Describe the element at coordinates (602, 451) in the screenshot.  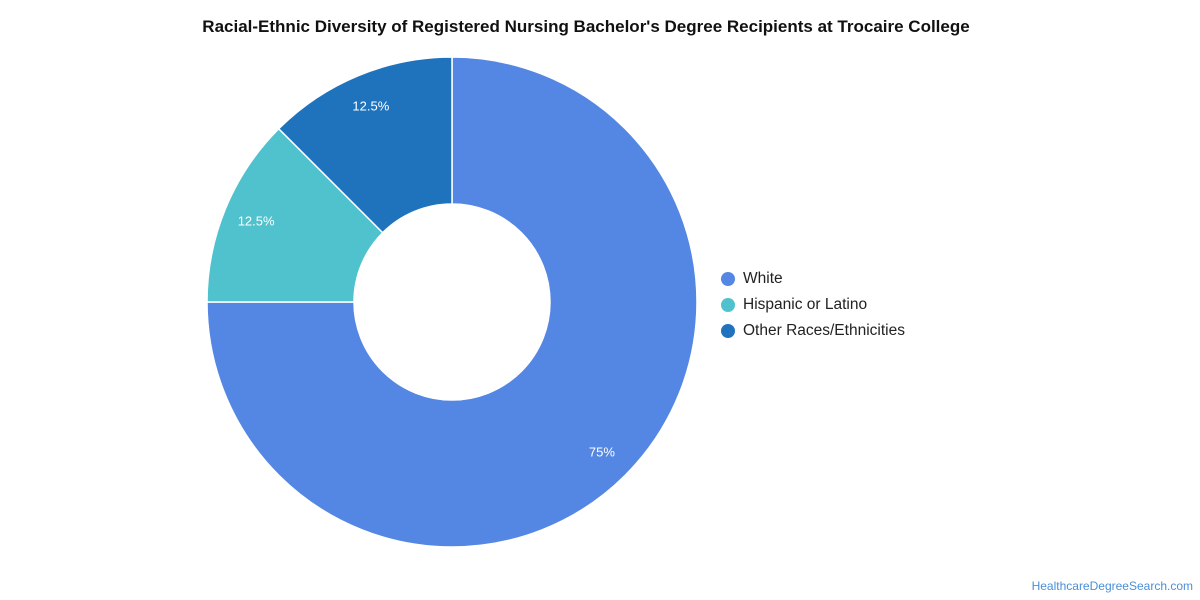
I see `slice-value-label: 75%` at that location.